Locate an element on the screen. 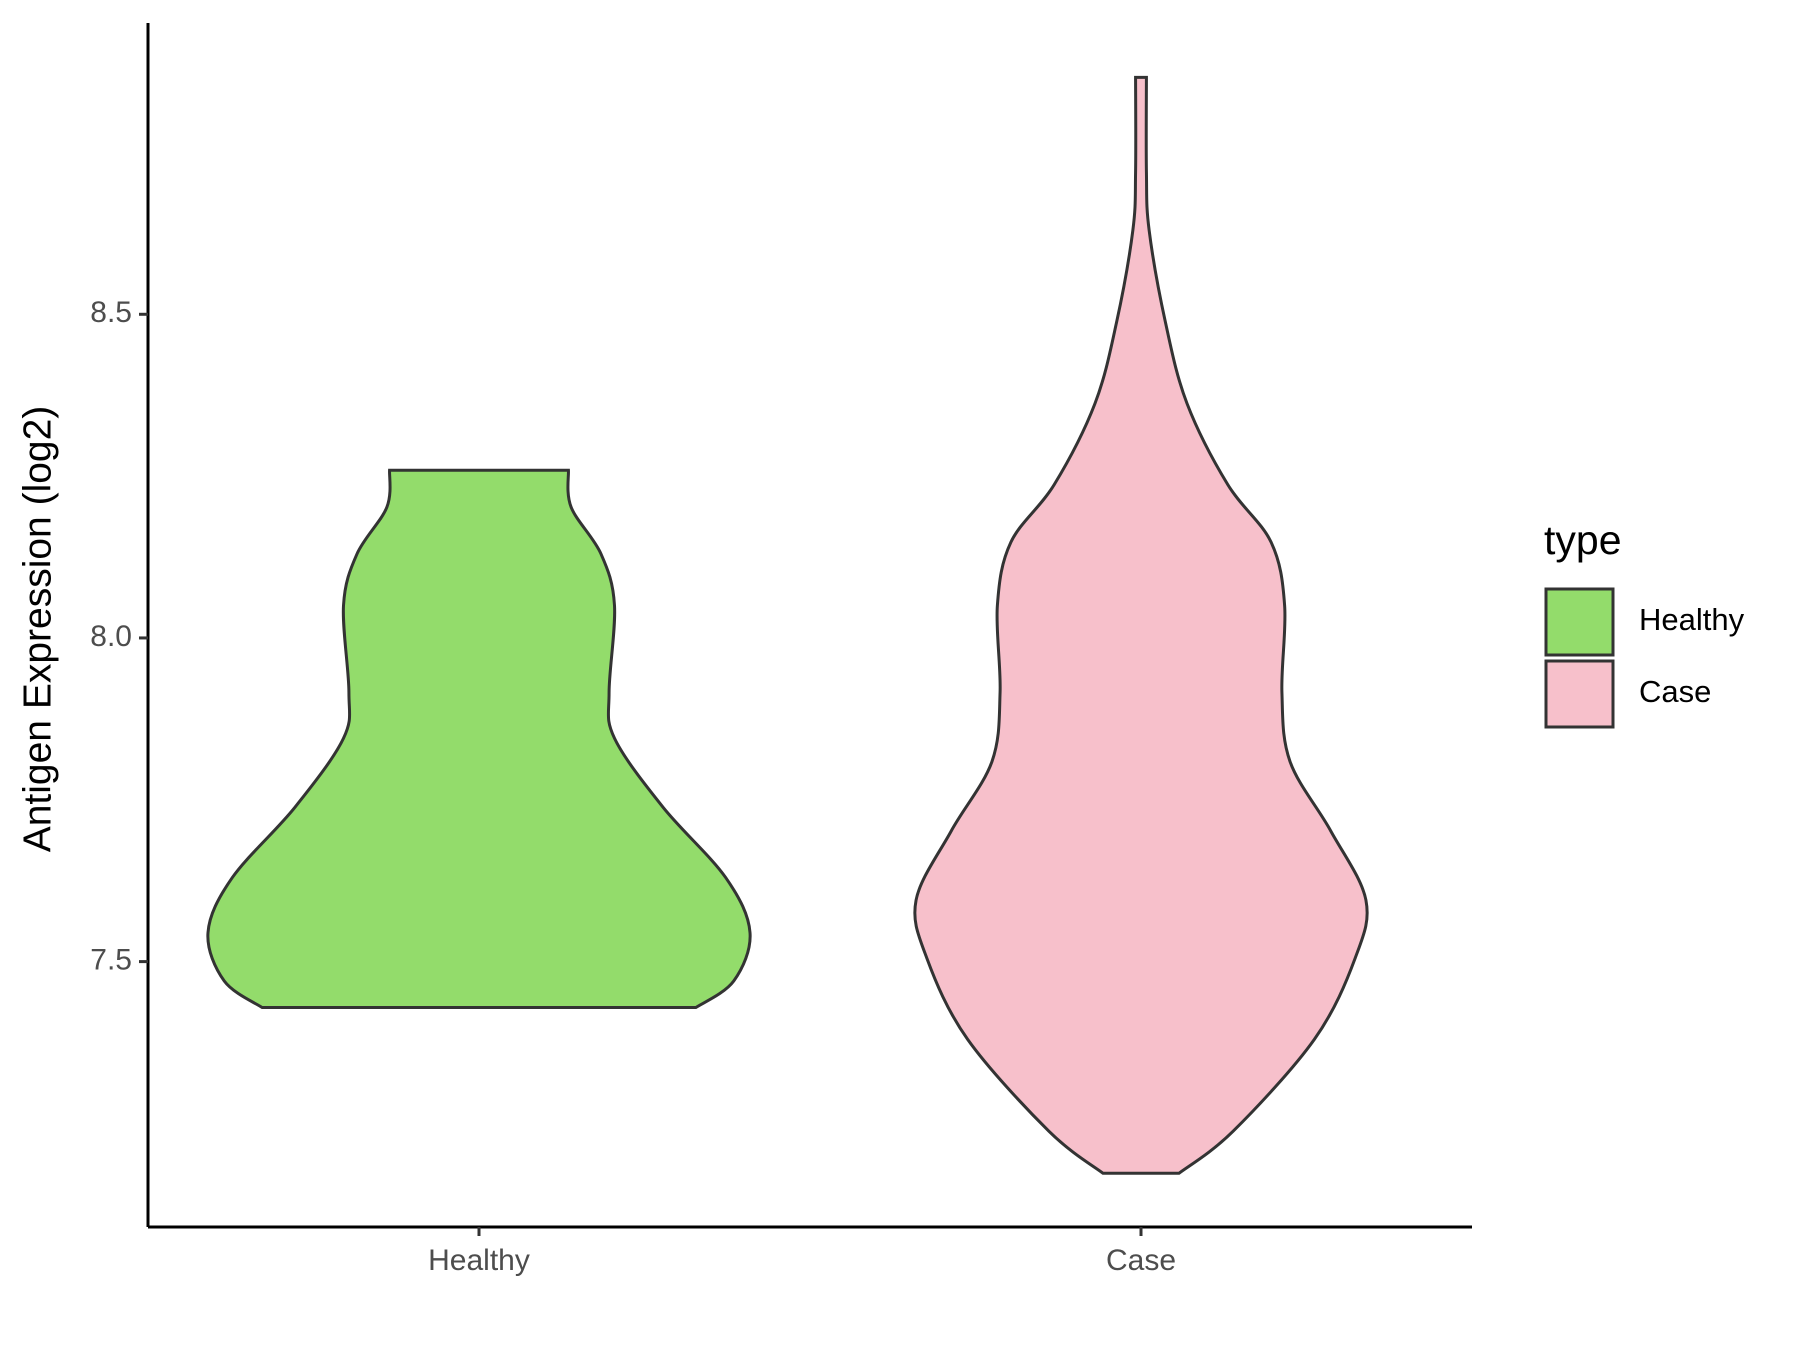 Image resolution: width=1800 pixels, height=1350 pixels. y-tick-label: 8.0 is located at coordinates (111, 636).